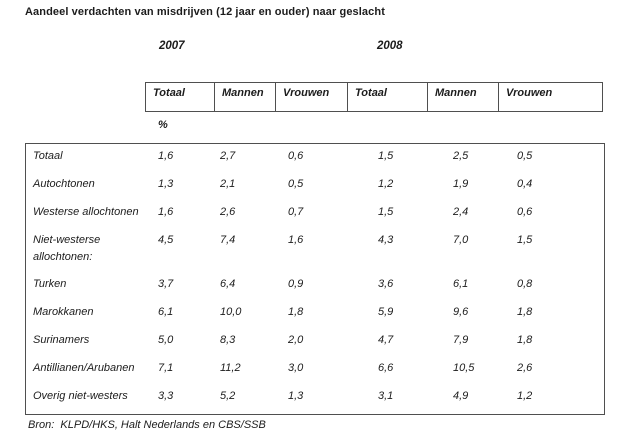 The image size is (619, 443). Describe the element at coordinates (228, 340) in the screenshot. I see `cell-value: 8,3` at that location.